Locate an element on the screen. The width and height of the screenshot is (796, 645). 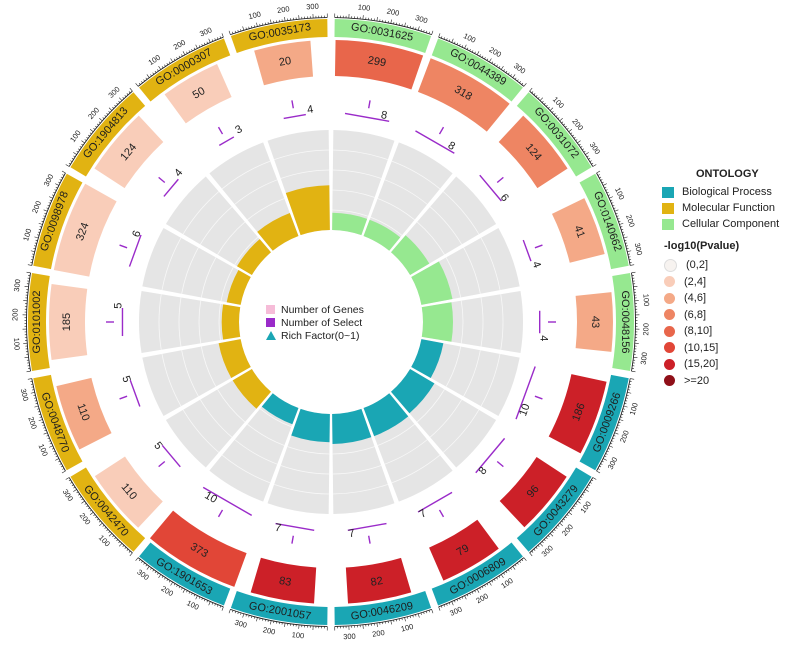
legend-ontology-item: Biological Process is located at coordinates (727, 192).